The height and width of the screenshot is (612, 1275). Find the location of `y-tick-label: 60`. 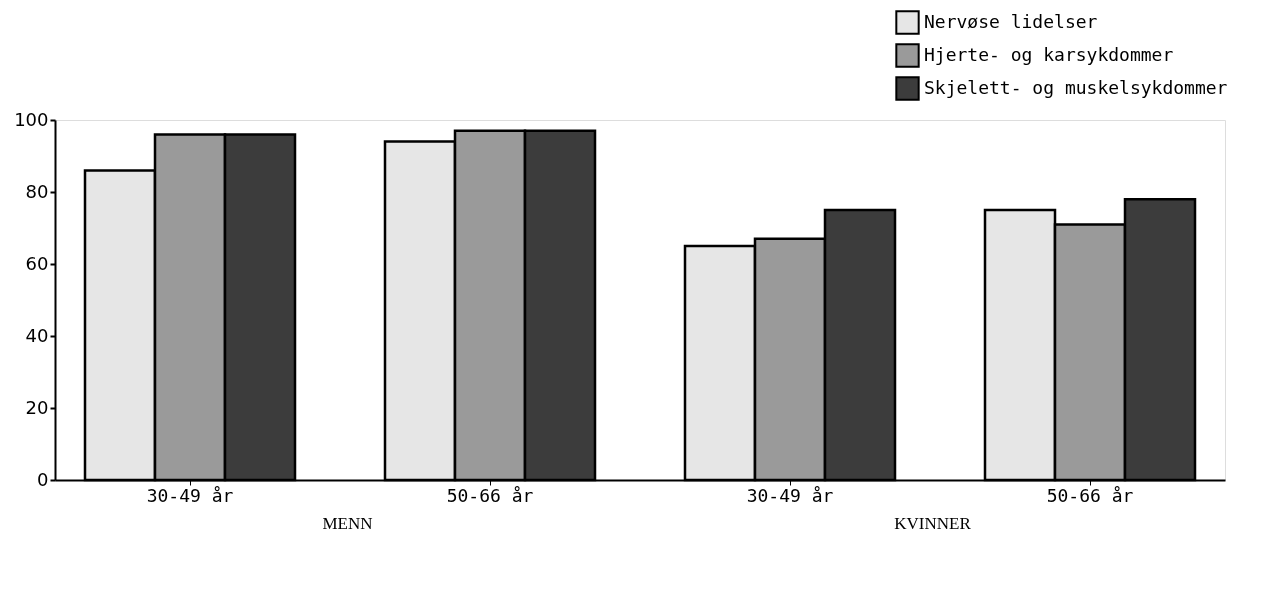

y-tick-label: 60 is located at coordinates (37, 263).